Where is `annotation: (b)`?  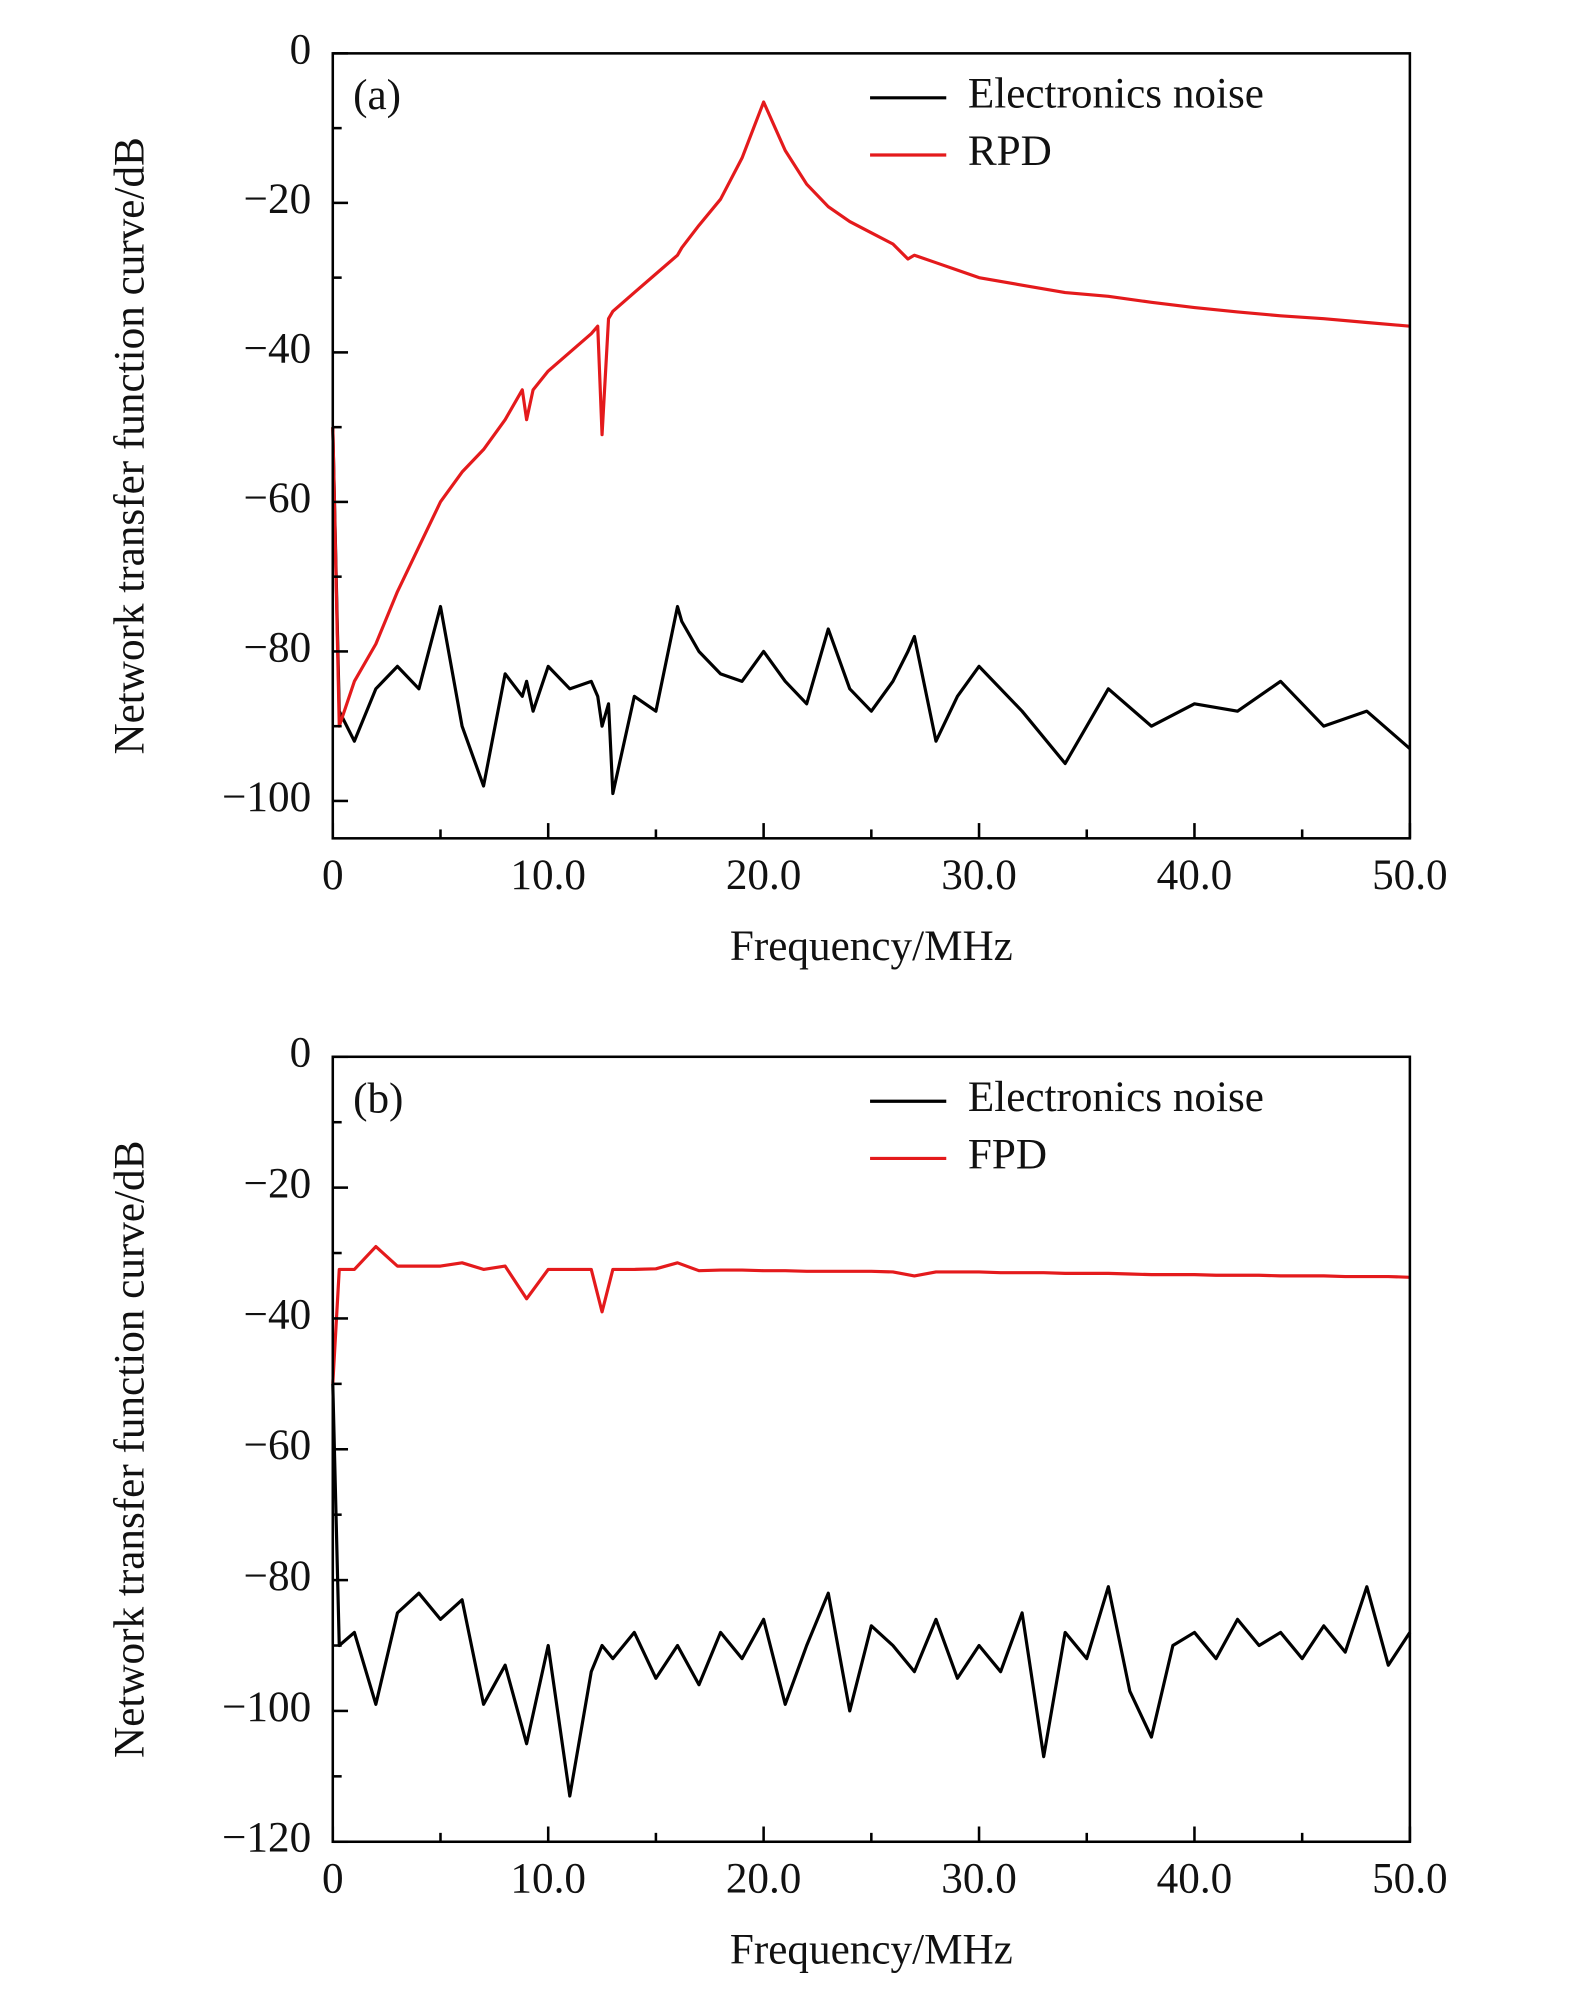
annotation: (b) is located at coordinates (378, 1098).